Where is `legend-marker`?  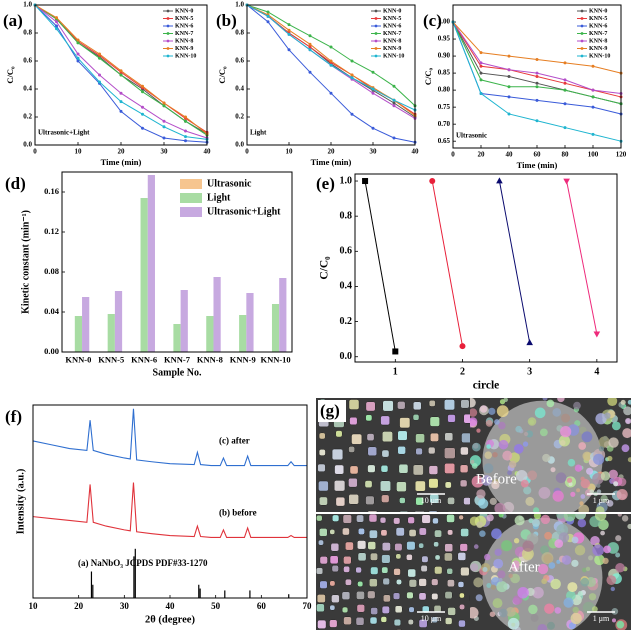 legend-marker is located at coordinates (582, 18).